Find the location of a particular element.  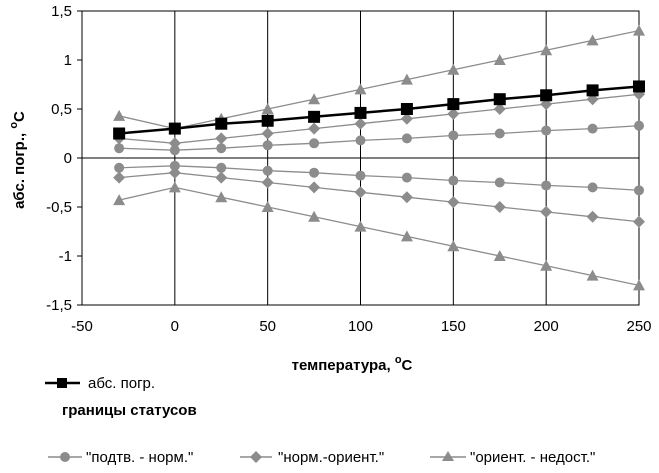

y-tick-label: 1,5 is located at coordinates (61, 11).